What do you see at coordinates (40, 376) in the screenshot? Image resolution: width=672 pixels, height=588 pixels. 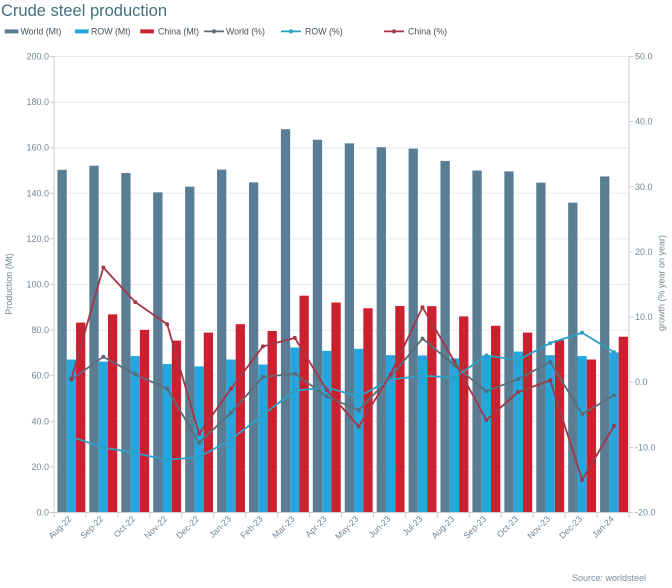 I see `svg-text: 60.0` at bounding box center [40, 376].